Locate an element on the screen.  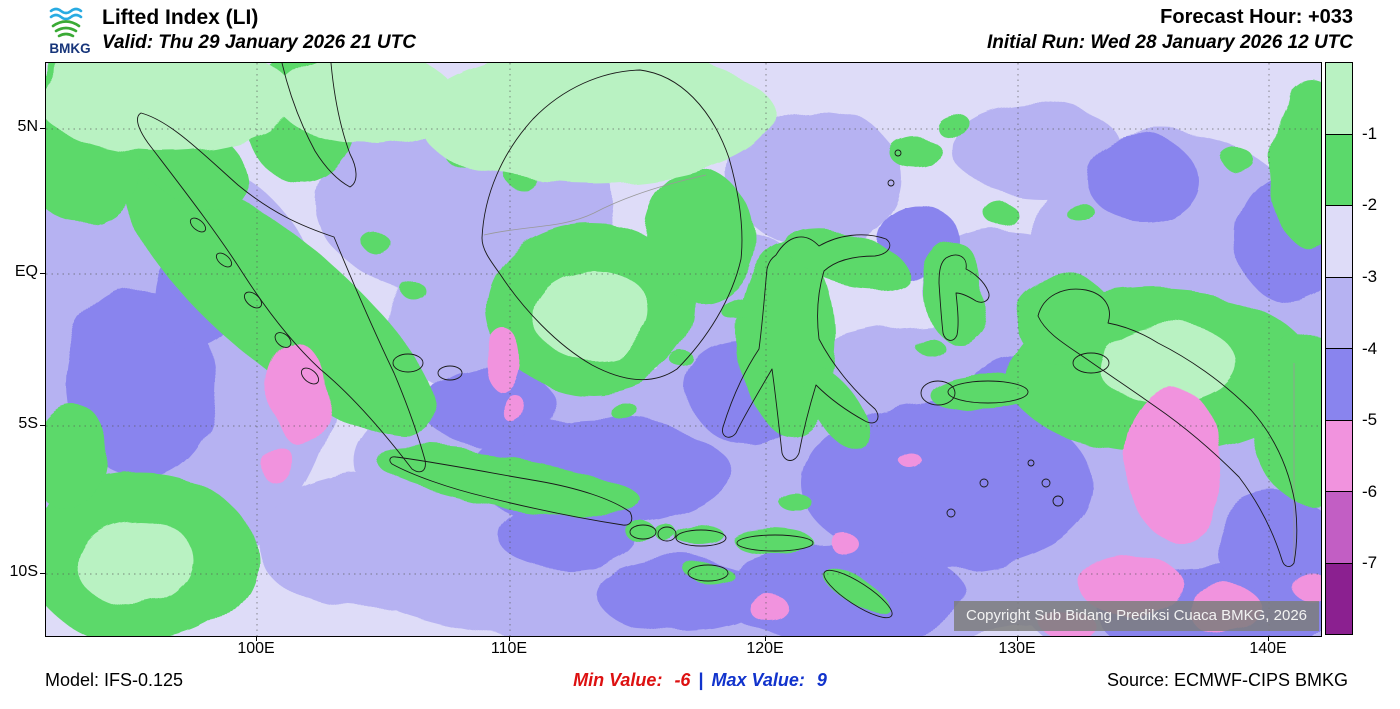
logo-text: BMKG is located at coordinates (69, 48).